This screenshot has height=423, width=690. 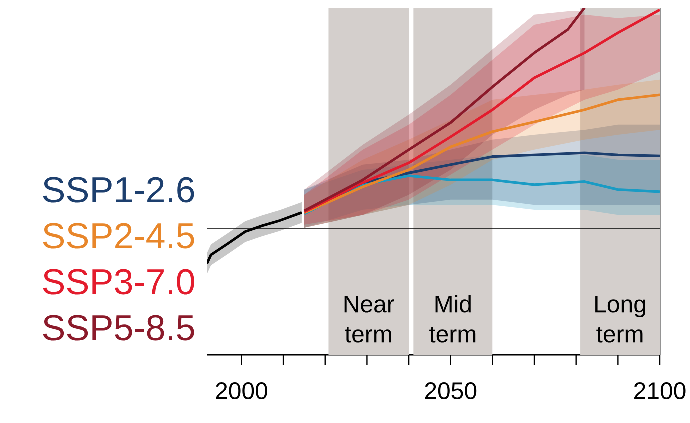 What do you see at coordinates (660, 391) in the screenshot?
I see `x-tick-label: 2100` at bounding box center [660, 391].